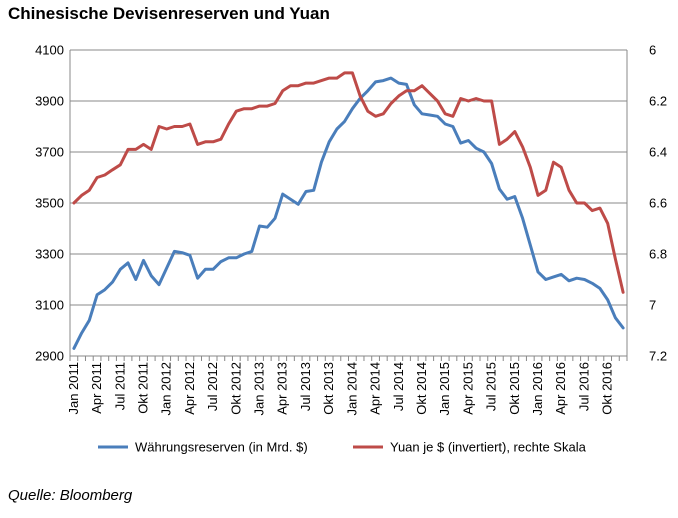  Describe the element at coordinates (351, 389) in the screenshot. I see `x-tick-label: Jan 2014` at that location.